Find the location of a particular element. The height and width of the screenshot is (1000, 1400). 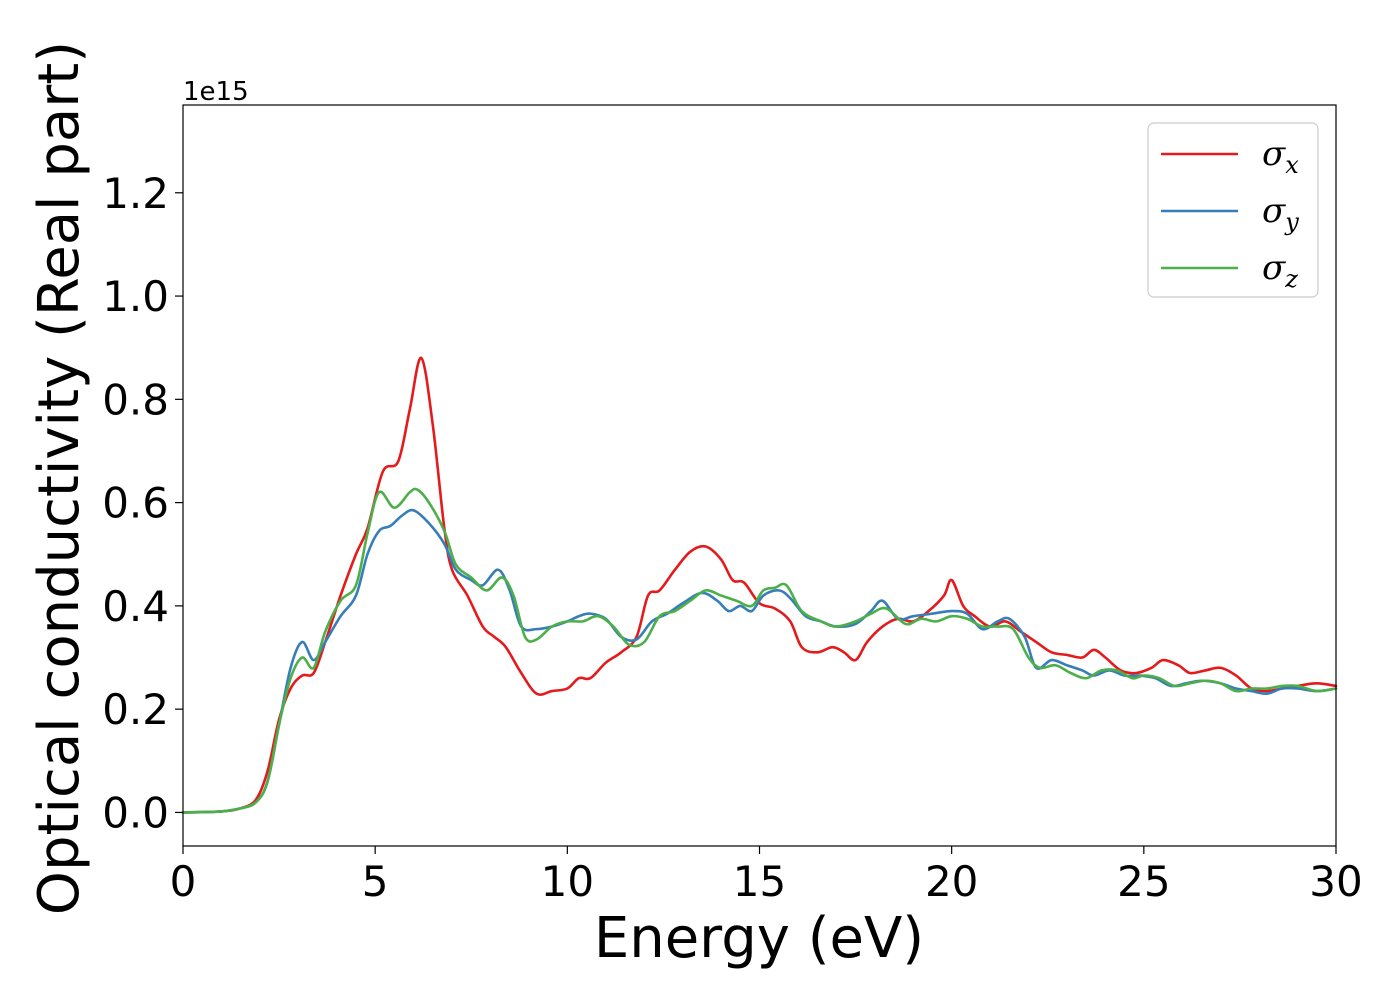

y-axis-title: Optical conductivity (Real part) is located at coordinates (59, 478).